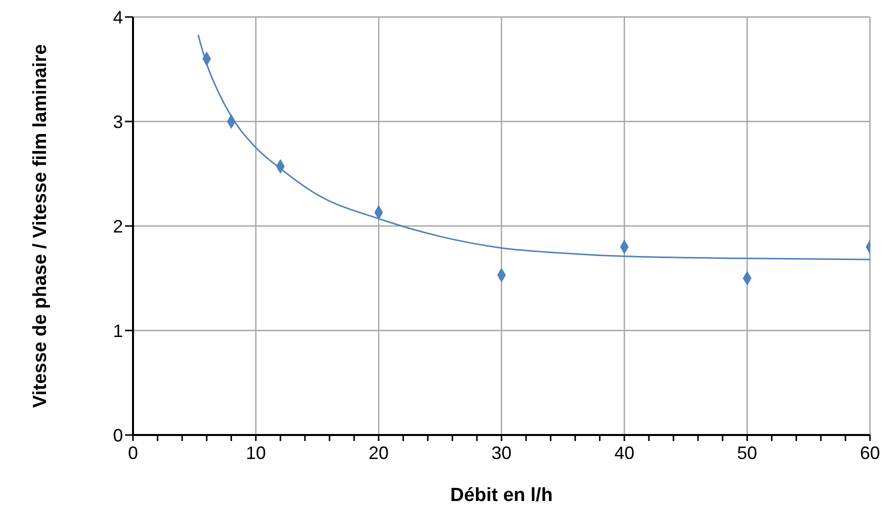 The width and height of the screenshot is (892, 519). I want to click on y-tick-label: 0, so click(117, 435).